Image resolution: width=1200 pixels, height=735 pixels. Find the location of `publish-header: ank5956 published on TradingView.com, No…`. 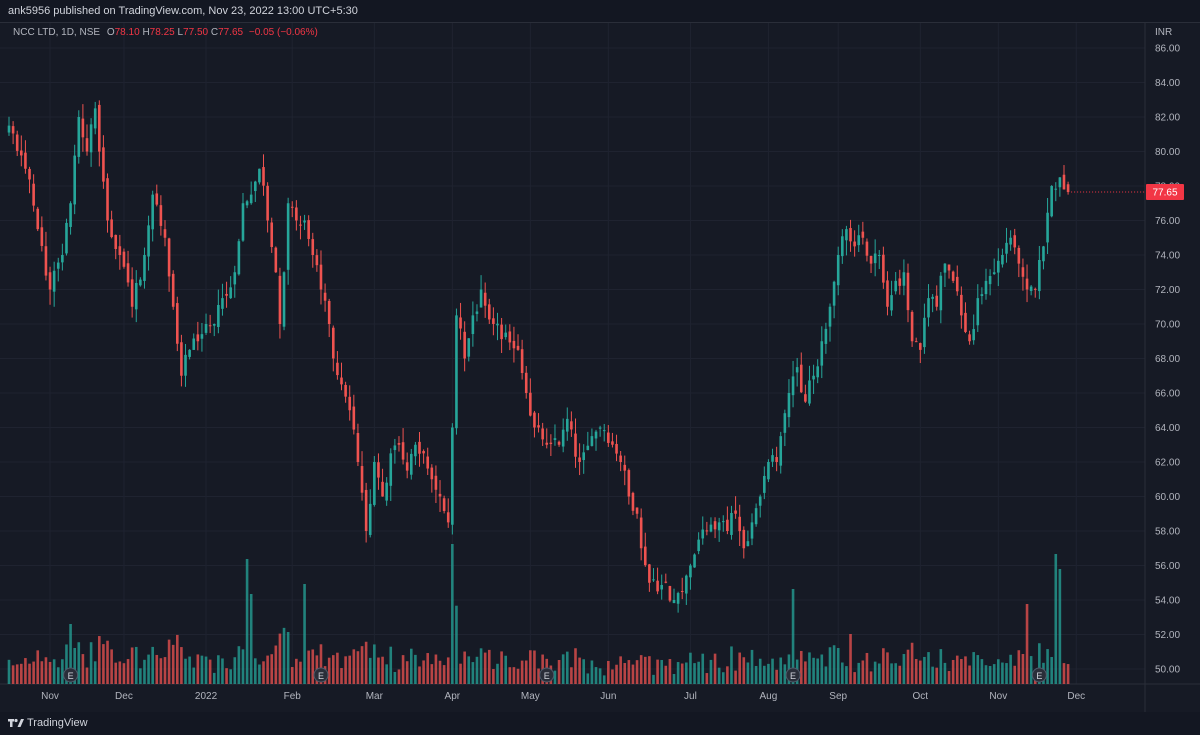

publish-header: ank5956 published on TradingView.com, No… is located at coordinates (600, 11).